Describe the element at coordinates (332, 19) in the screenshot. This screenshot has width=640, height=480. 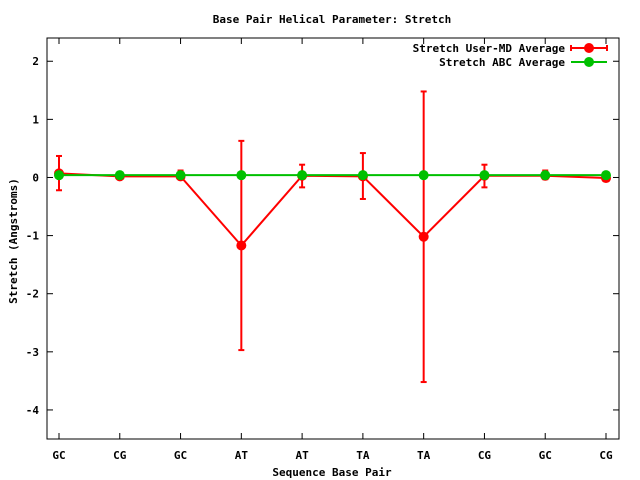
I see `chart-title: Base Pair Helical Parameter: Stretch` at that location.